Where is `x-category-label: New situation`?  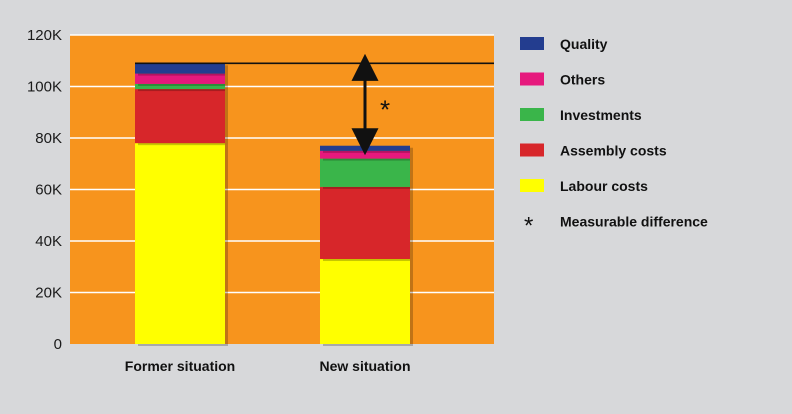 x-category-label: New situation is located at coordinates (364, 366).